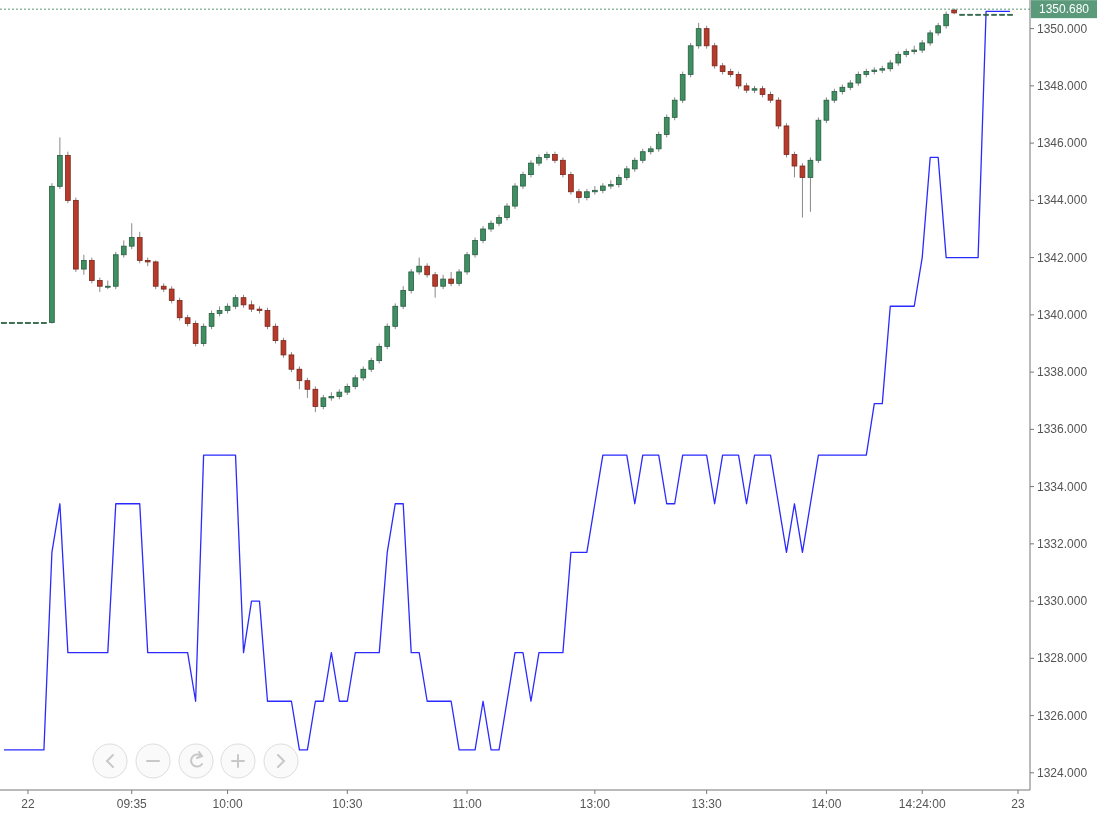 The width and height of the screenshot is (1098, 817). I want to click on x-tick-label: 13:30, so click(706, 804).